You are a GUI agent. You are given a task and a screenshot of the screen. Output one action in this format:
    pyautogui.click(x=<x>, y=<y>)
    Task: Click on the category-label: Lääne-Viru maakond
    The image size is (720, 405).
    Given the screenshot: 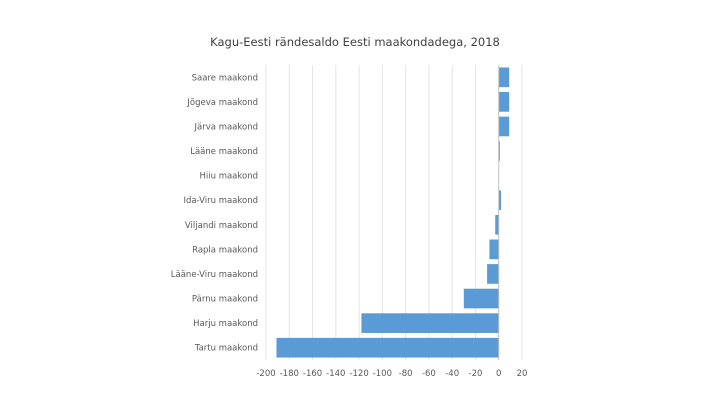 What is the action you would take?
    pyautogui.click(x=214, y=275)
    